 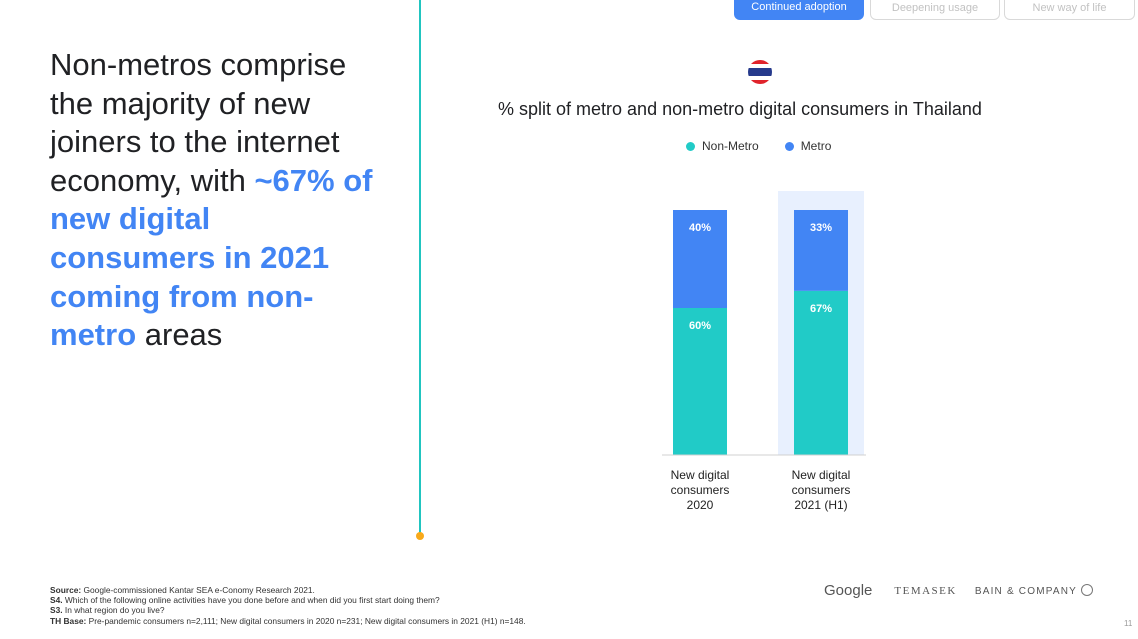 What do you see at coordinates (848, 590) in the screenshot?
I see `google-logo: Google` at bounding box center [848, 590].